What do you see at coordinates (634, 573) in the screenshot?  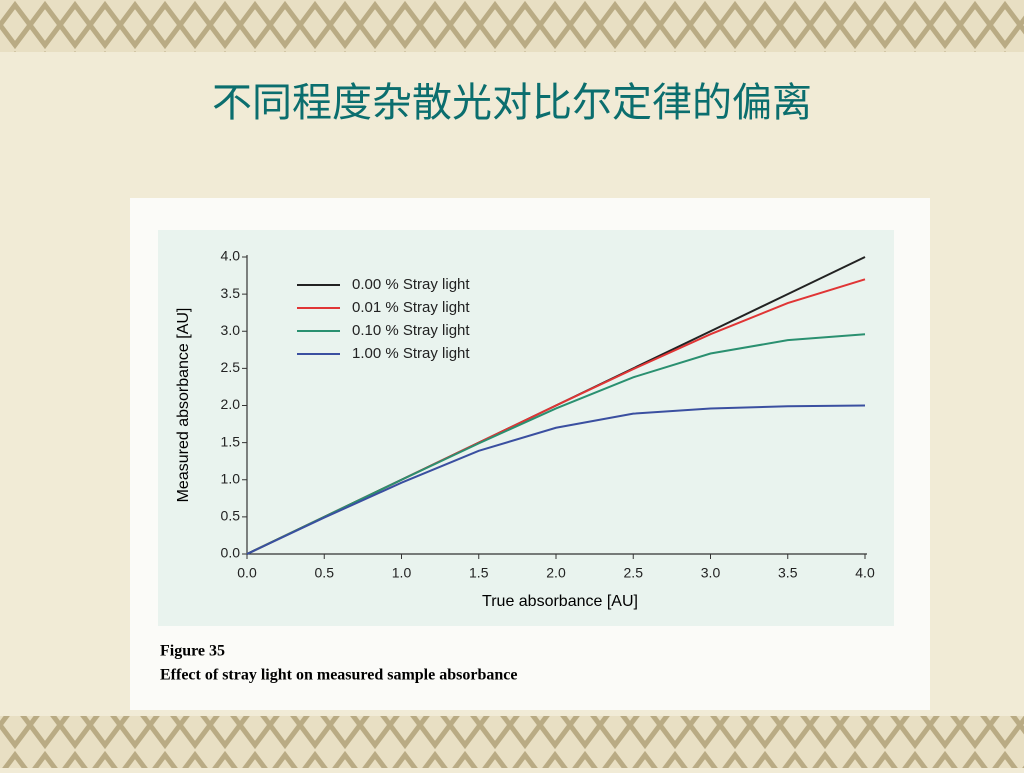 I see `x-tick-label: 2.5` at bounding box center [634, 573].